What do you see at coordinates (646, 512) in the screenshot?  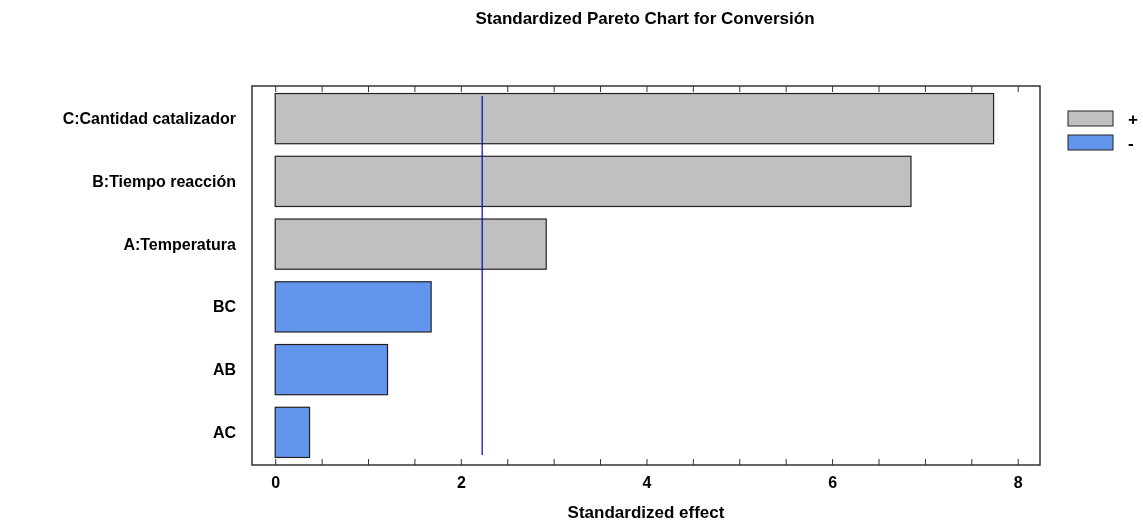 I see `x-axis-title: Standardized effect` at bounding box center [646, 512].